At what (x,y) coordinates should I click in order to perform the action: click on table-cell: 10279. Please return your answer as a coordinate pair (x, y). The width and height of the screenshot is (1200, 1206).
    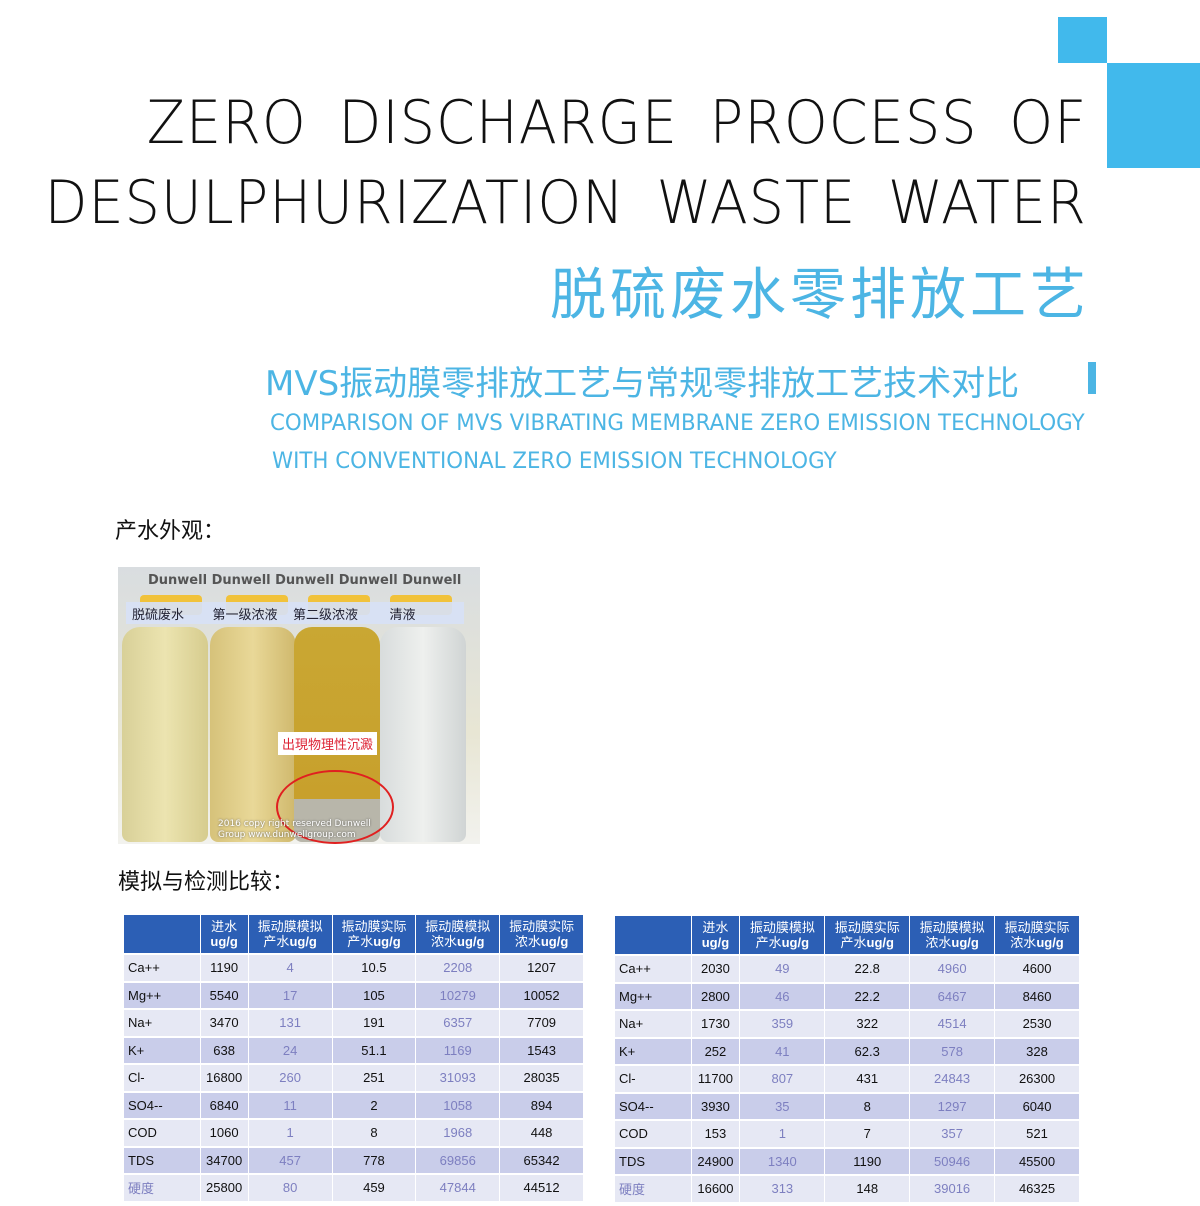
    Looking at the image, I should click on (458, 995).